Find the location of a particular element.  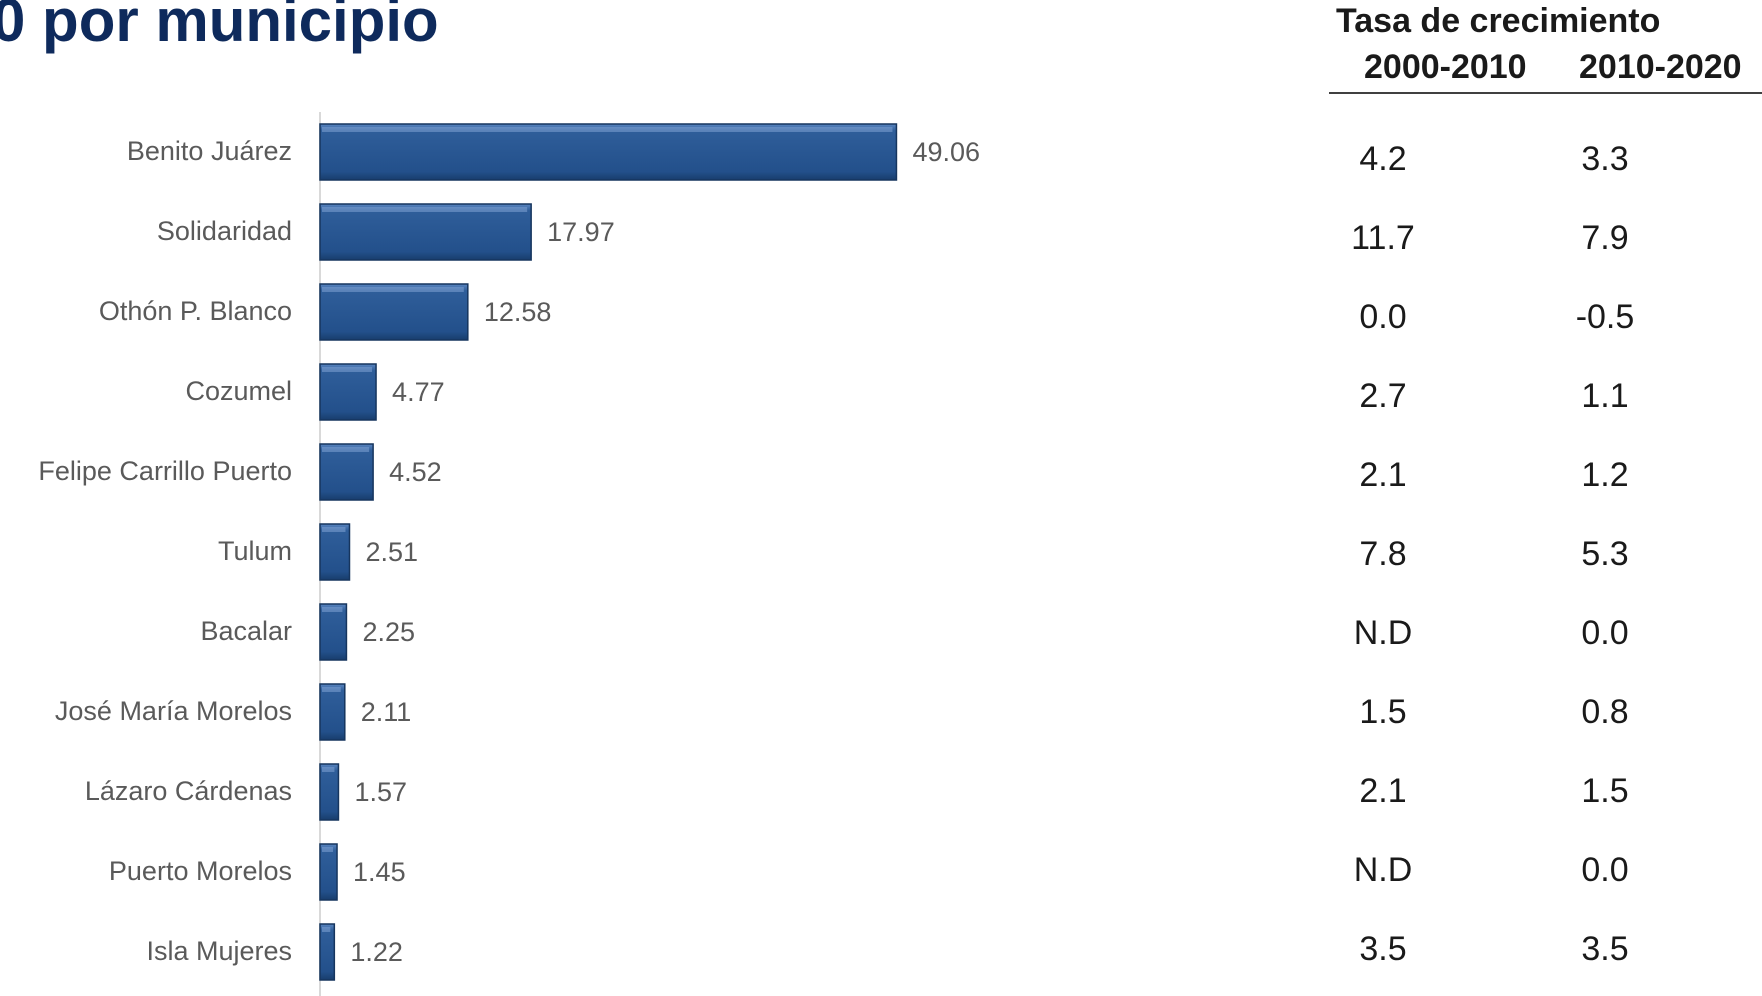

category-label: Othón P. Blanco is located at coordinates (195, 311).